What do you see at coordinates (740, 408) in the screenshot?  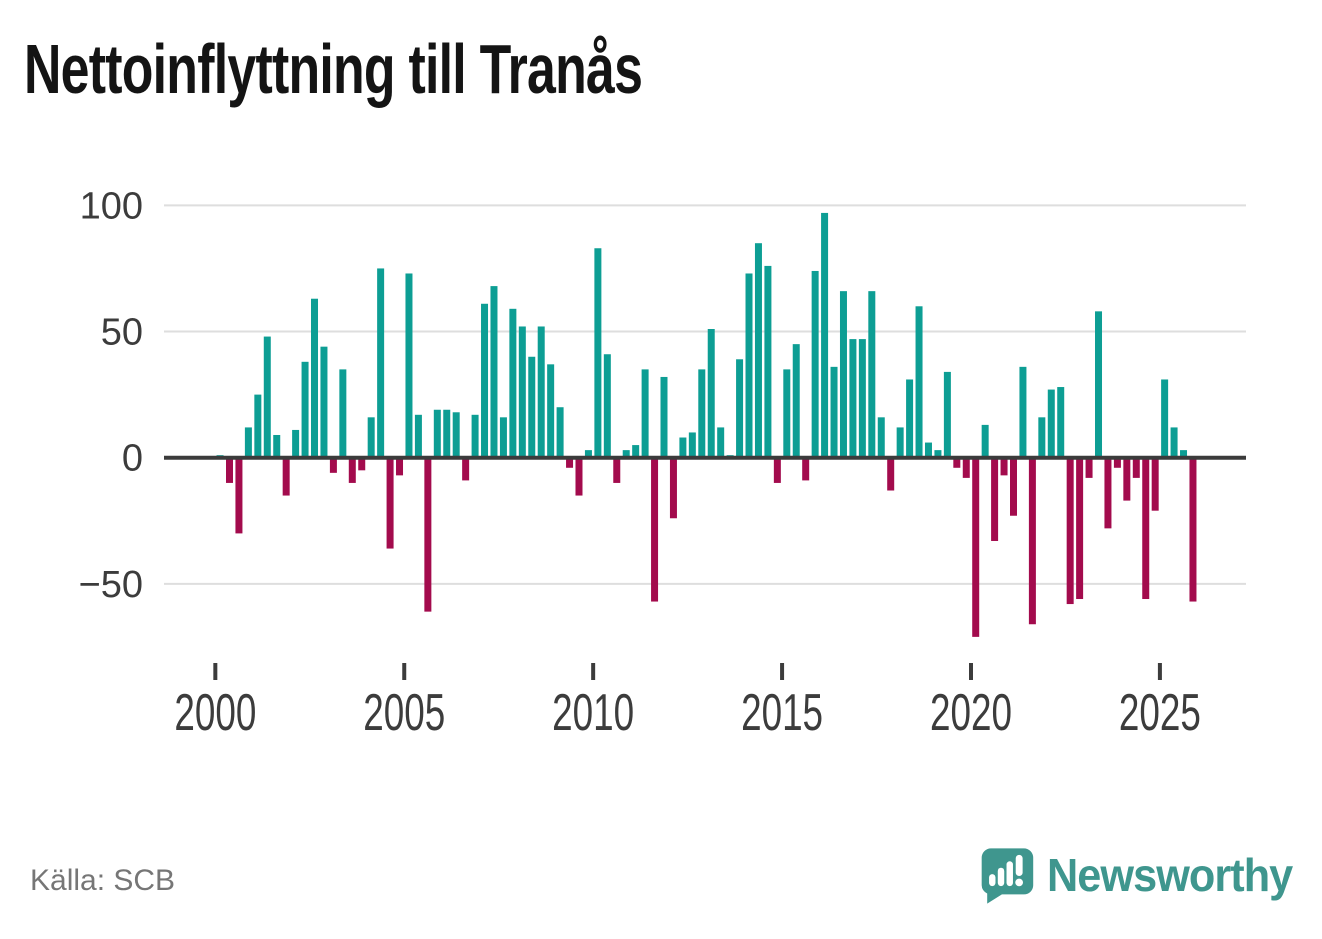 I see `bar-2013Q4` at bounding box center [740, 408].